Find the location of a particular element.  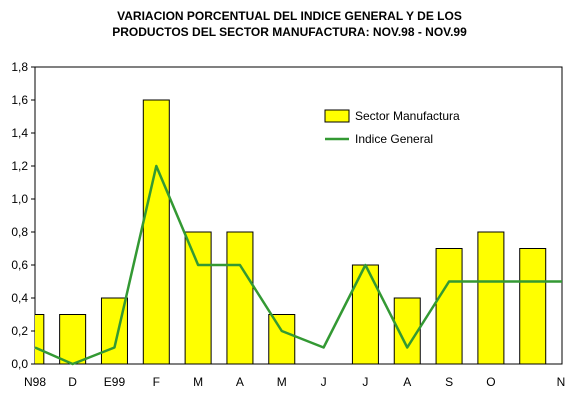

x-tick-label-8: J is located at coordinates (365, 382).